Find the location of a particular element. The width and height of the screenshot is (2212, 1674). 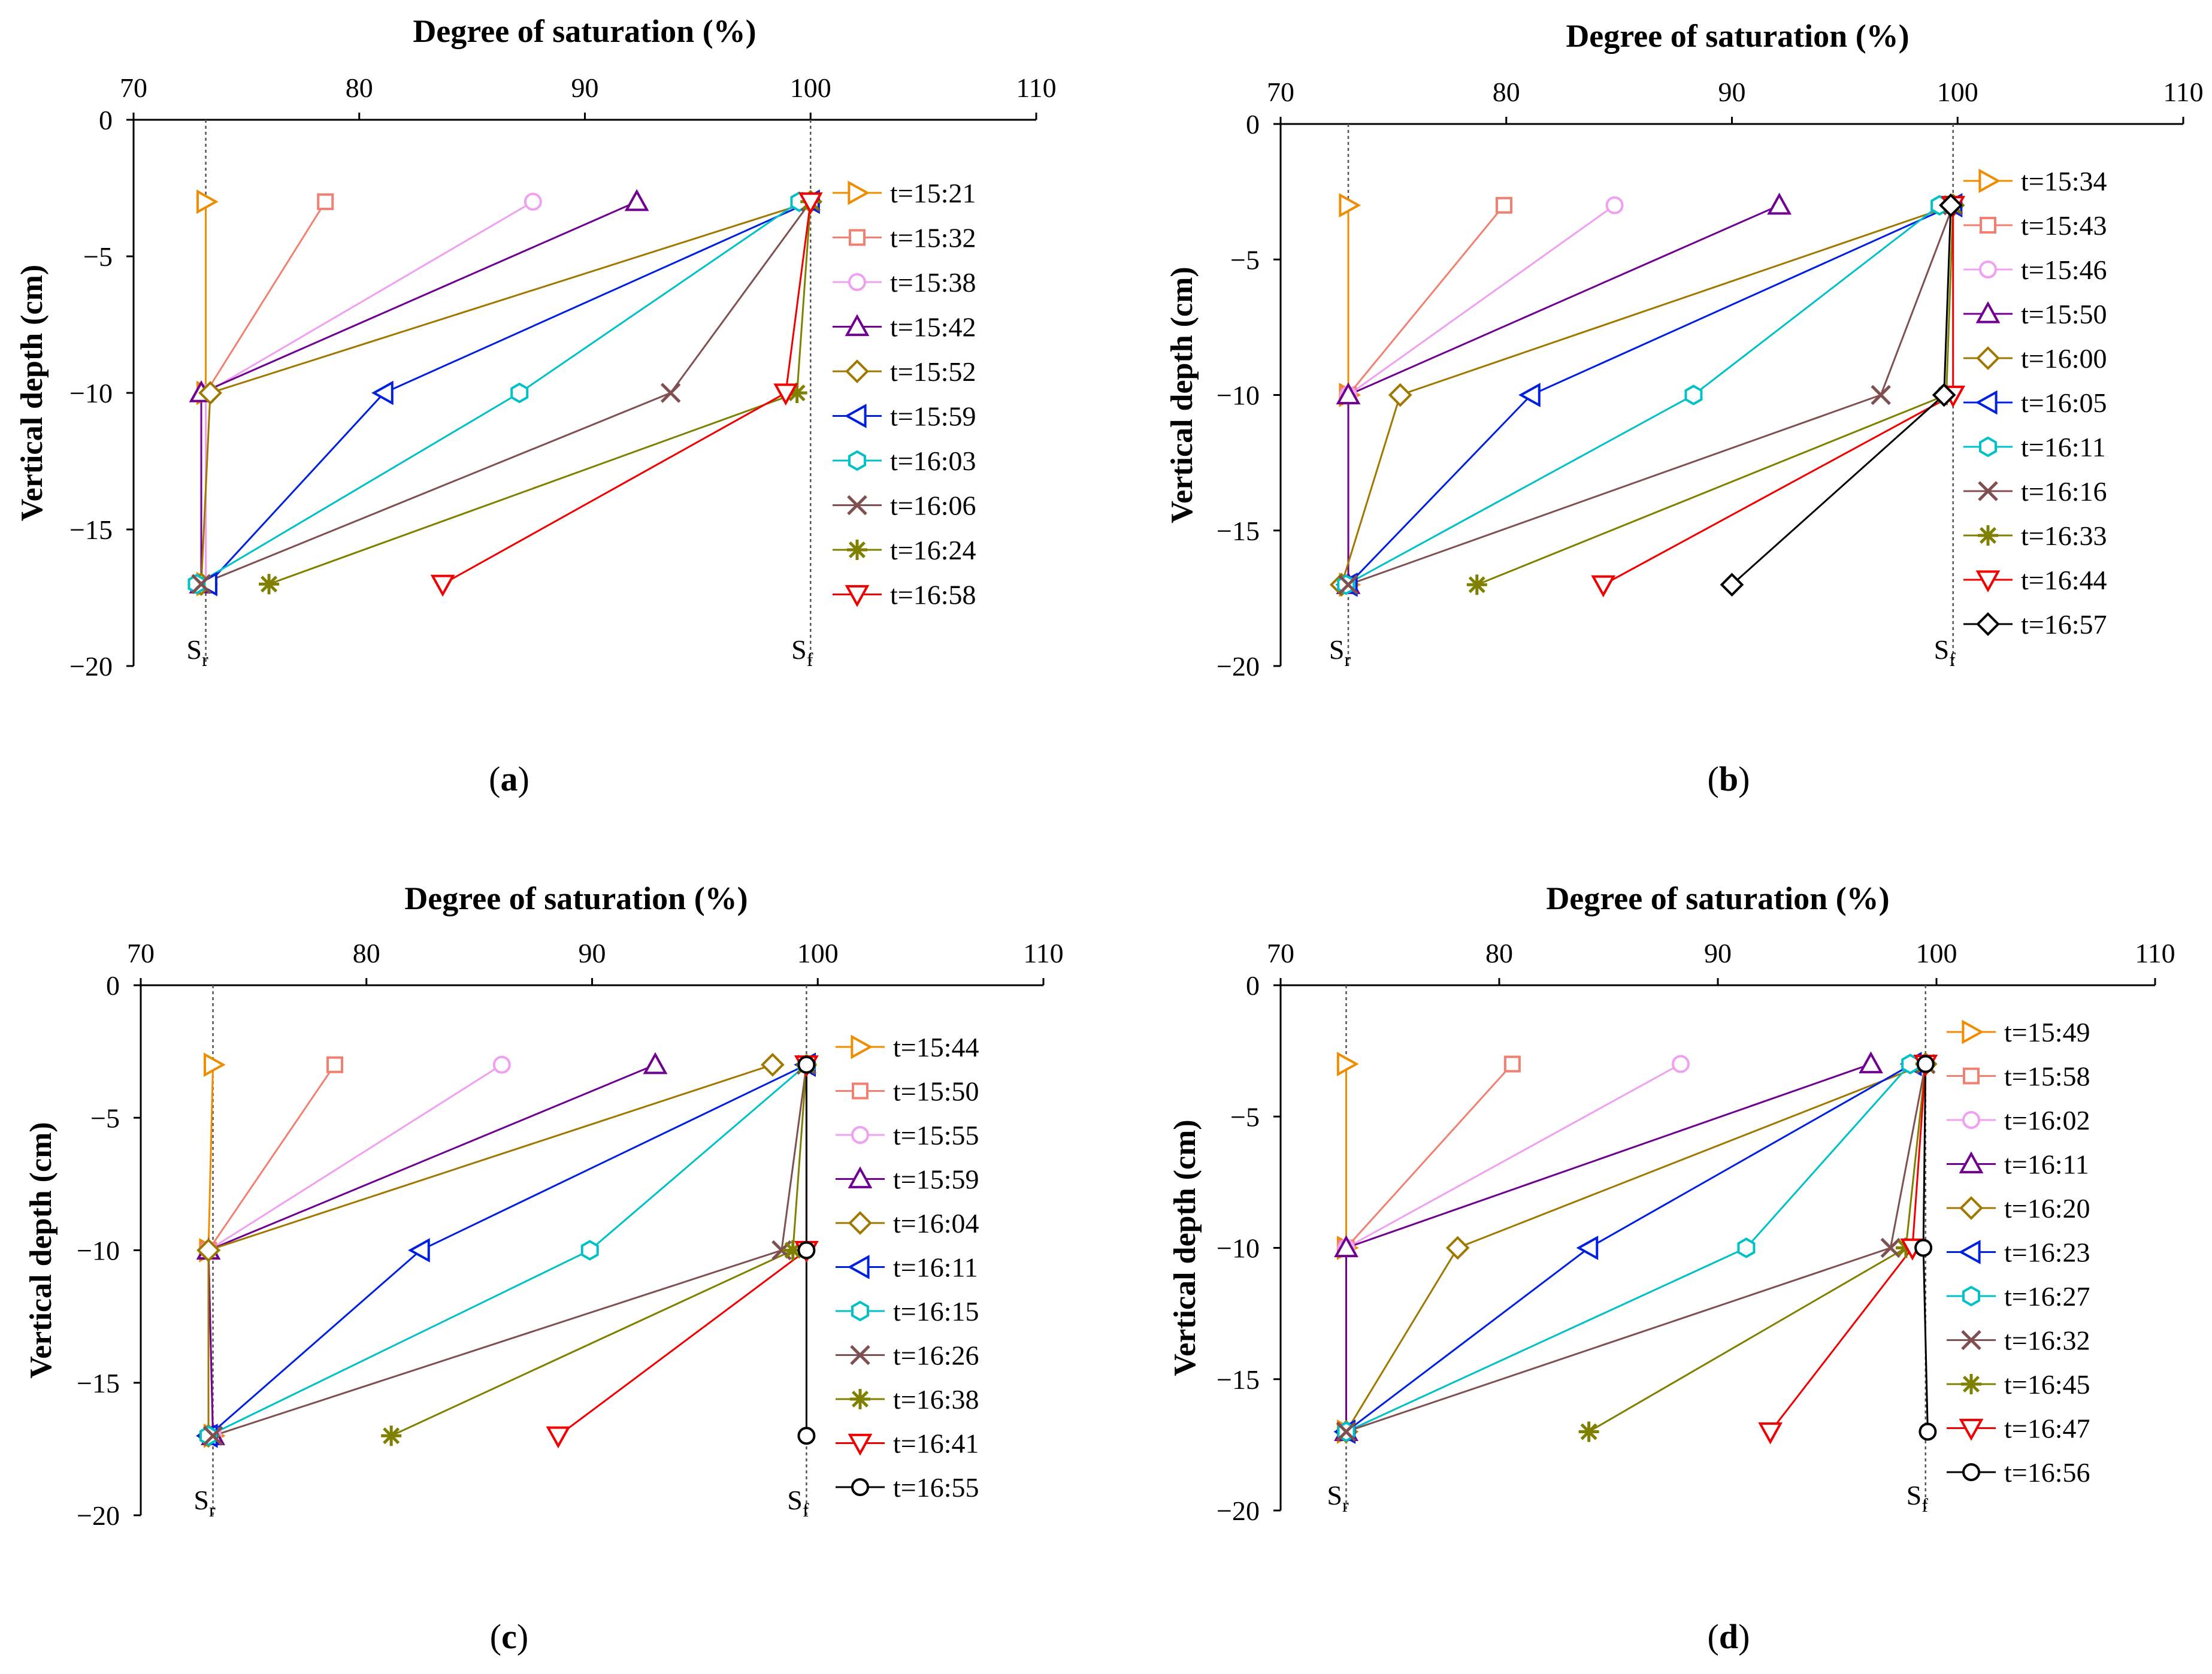

legend-label: t=15:49 is located at coordinates (2047, 1032).